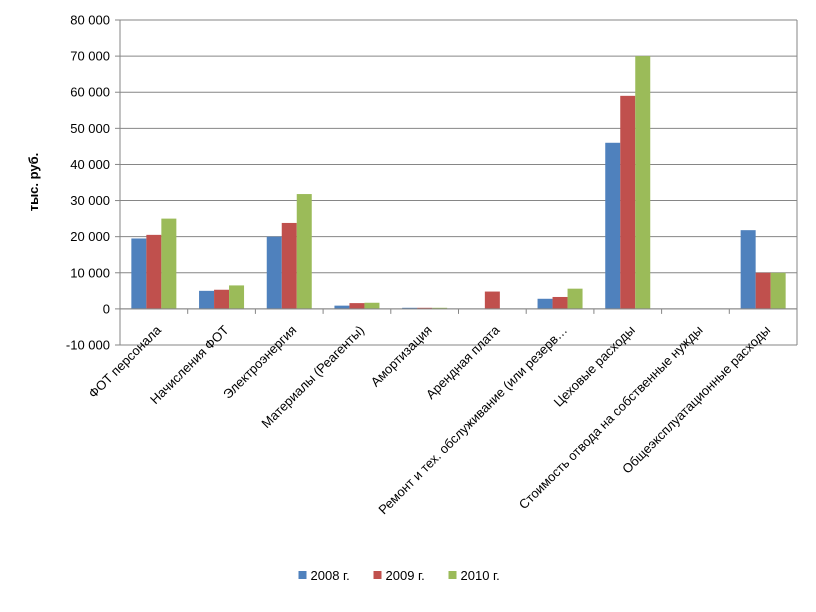 The image size is (816, 612). I want to click on y-tick-label: 50 000, so click(90, 128).